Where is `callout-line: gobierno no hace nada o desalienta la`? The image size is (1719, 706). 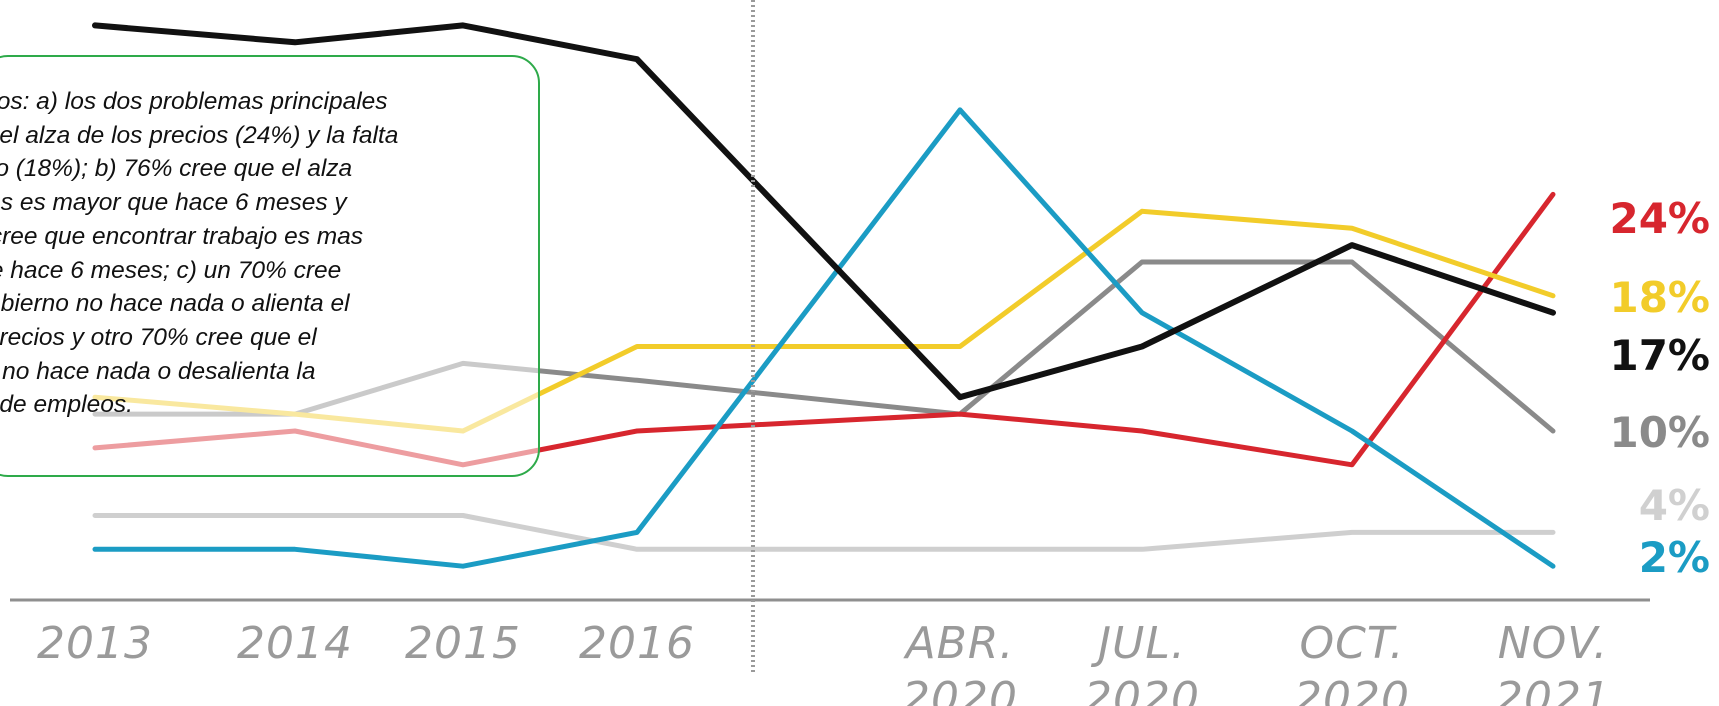 callout-line: gobierno no hace nada o desalienta la is located at coordinates (158, 371).